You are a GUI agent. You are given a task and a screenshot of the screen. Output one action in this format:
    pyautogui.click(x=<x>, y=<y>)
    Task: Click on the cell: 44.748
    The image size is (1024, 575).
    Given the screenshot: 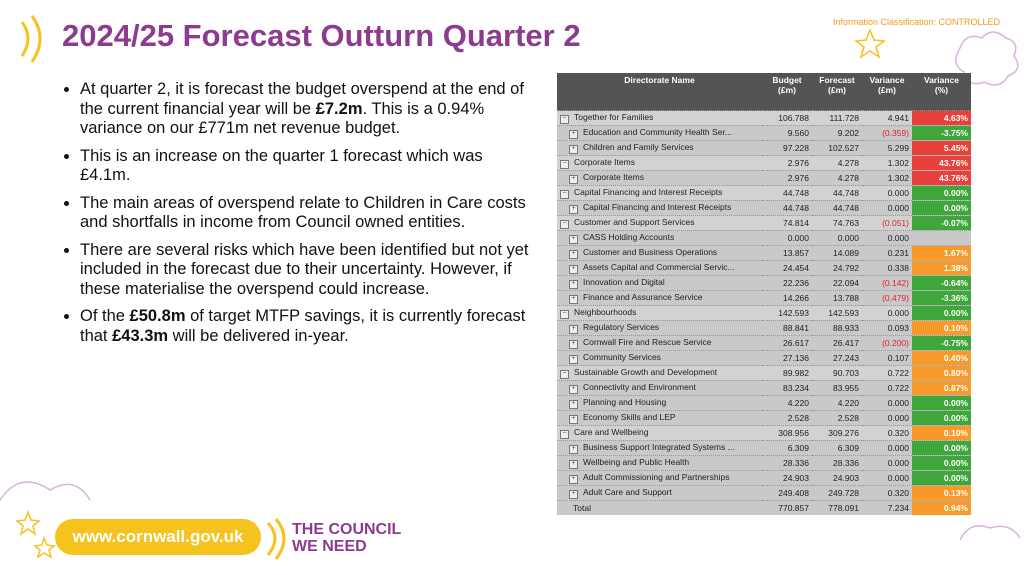 What is the action you would take?
    pyautogui.click(x=837, y=208)
    